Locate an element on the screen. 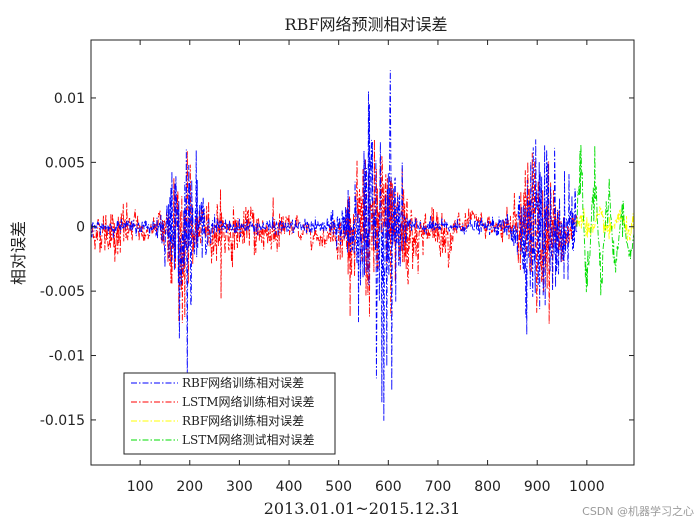  y-tick-label: -0.015 is located at coordinates (62, 421).